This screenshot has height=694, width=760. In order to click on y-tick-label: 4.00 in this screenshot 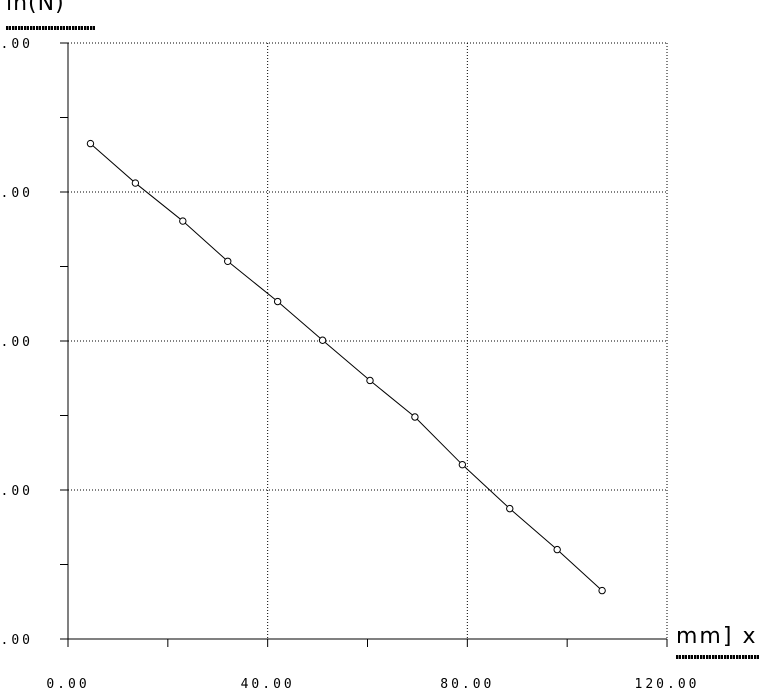, I will do `click(16, 342)`.